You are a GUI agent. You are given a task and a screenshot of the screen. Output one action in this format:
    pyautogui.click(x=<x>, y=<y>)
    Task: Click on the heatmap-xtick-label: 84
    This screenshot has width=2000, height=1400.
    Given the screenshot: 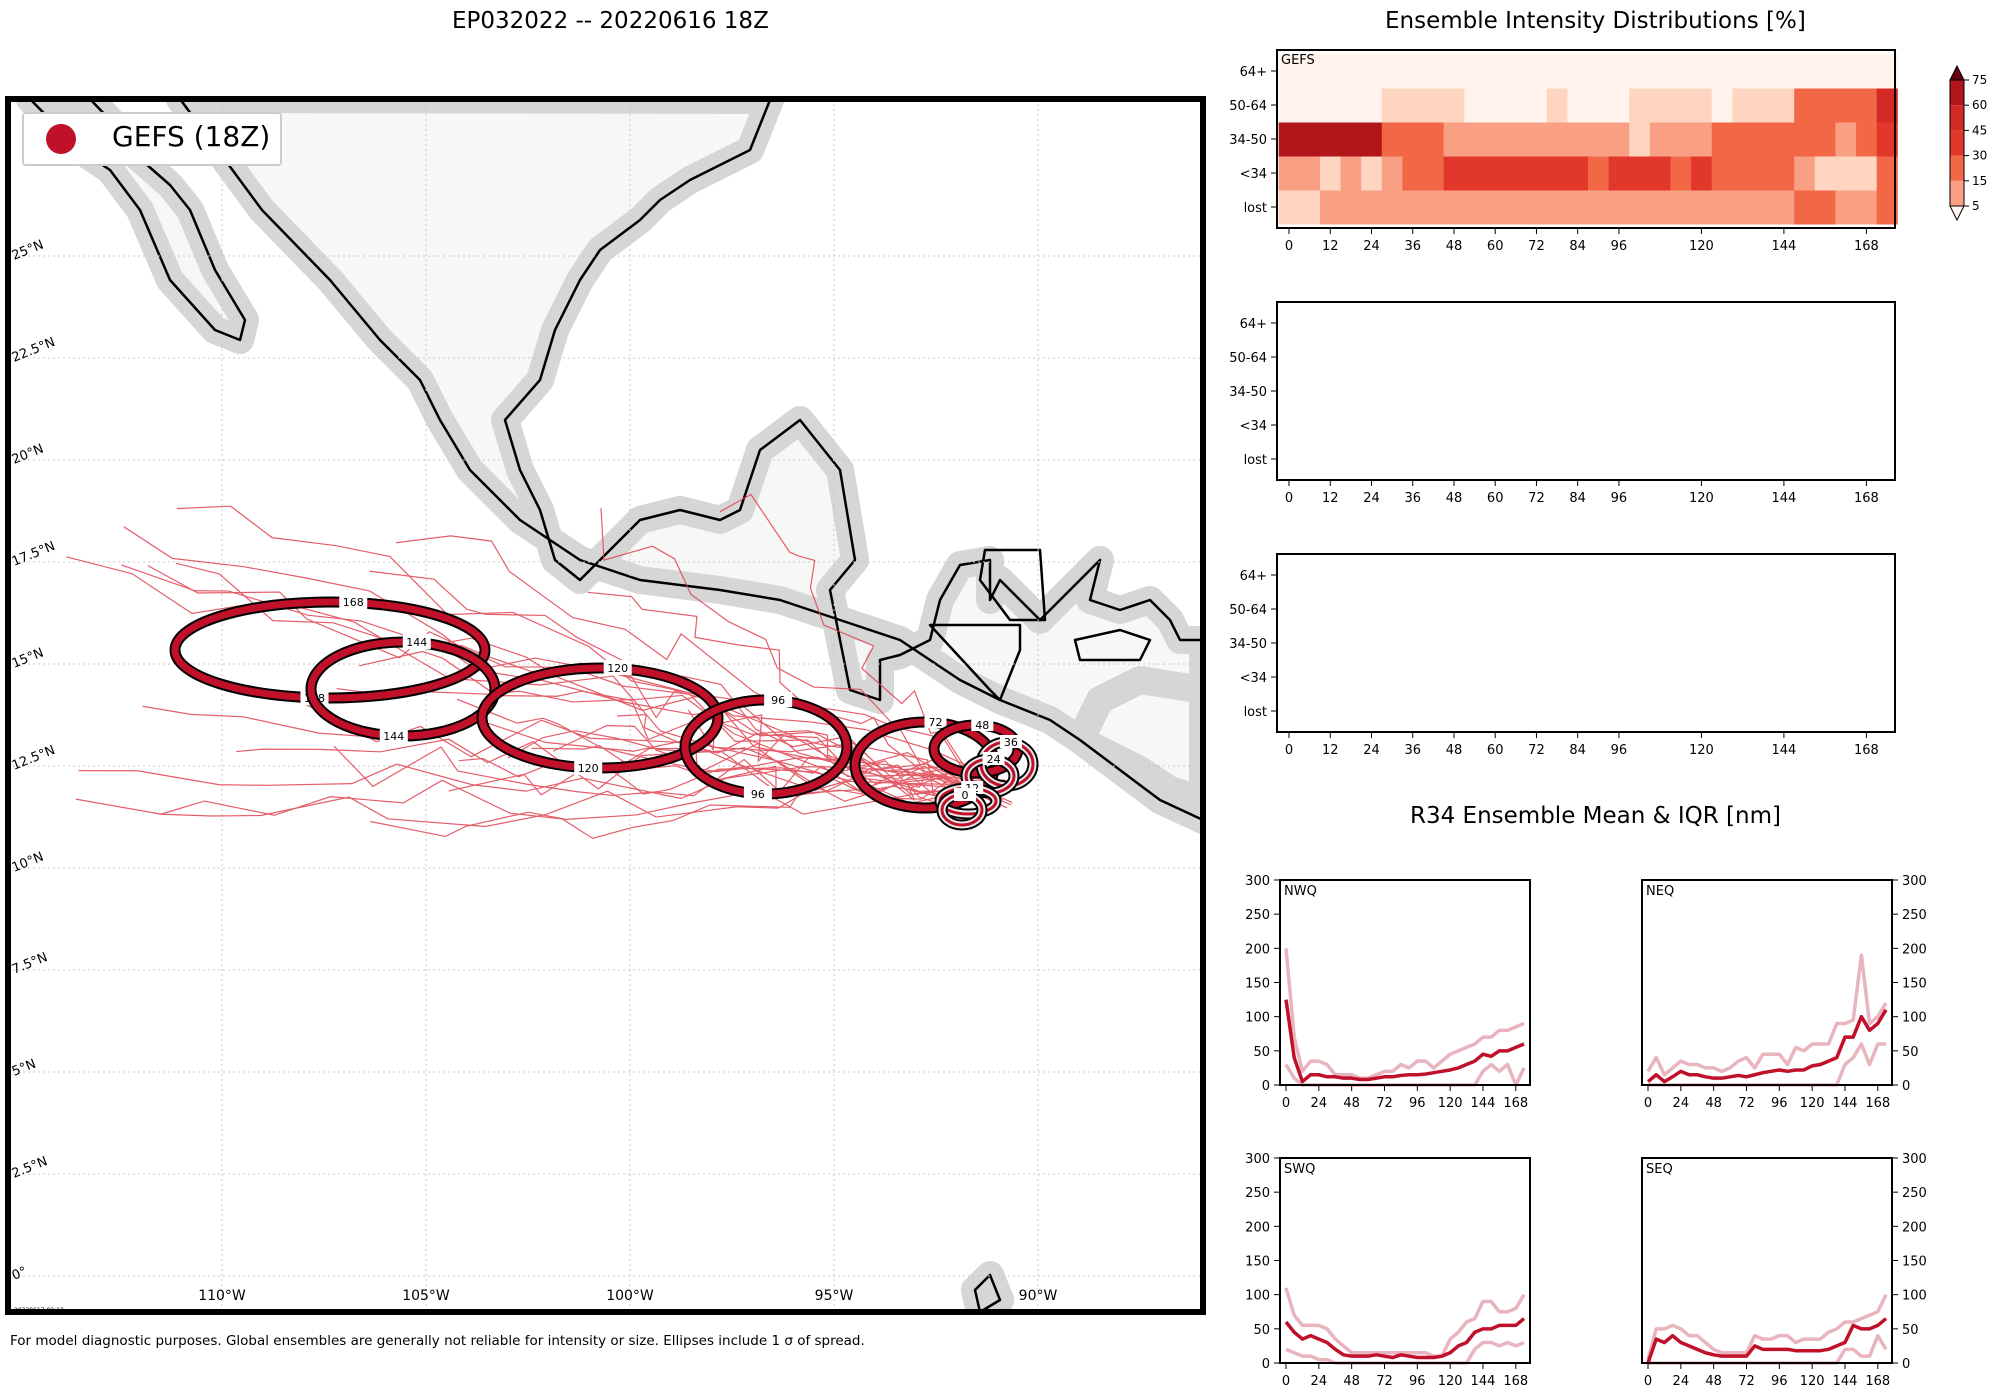 What is the action you would take?
    pyautogui.click(x=1577, y=750)
    